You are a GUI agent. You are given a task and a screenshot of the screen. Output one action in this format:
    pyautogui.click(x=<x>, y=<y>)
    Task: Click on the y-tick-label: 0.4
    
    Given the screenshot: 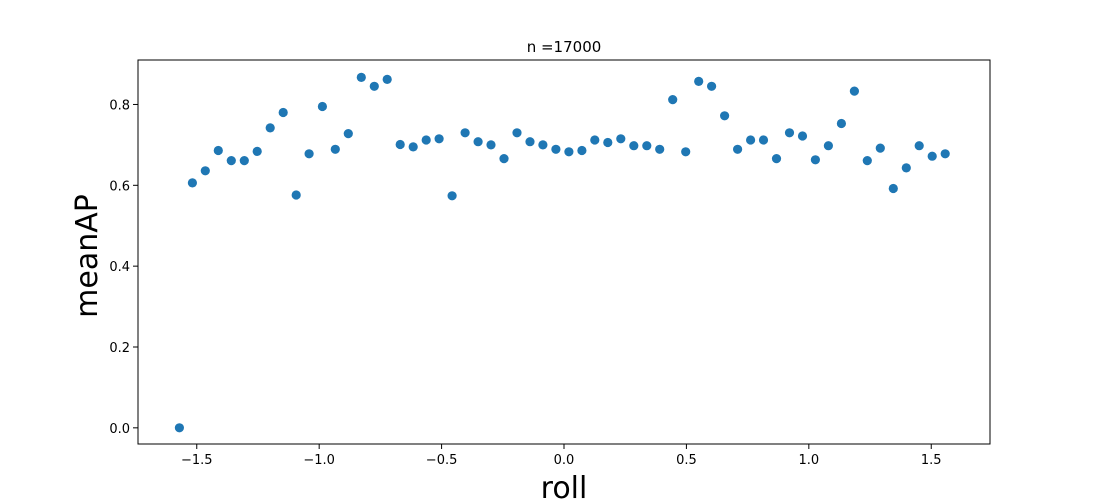 What is the action you would take?
    pyautogui.click(x=119, y=267)
    